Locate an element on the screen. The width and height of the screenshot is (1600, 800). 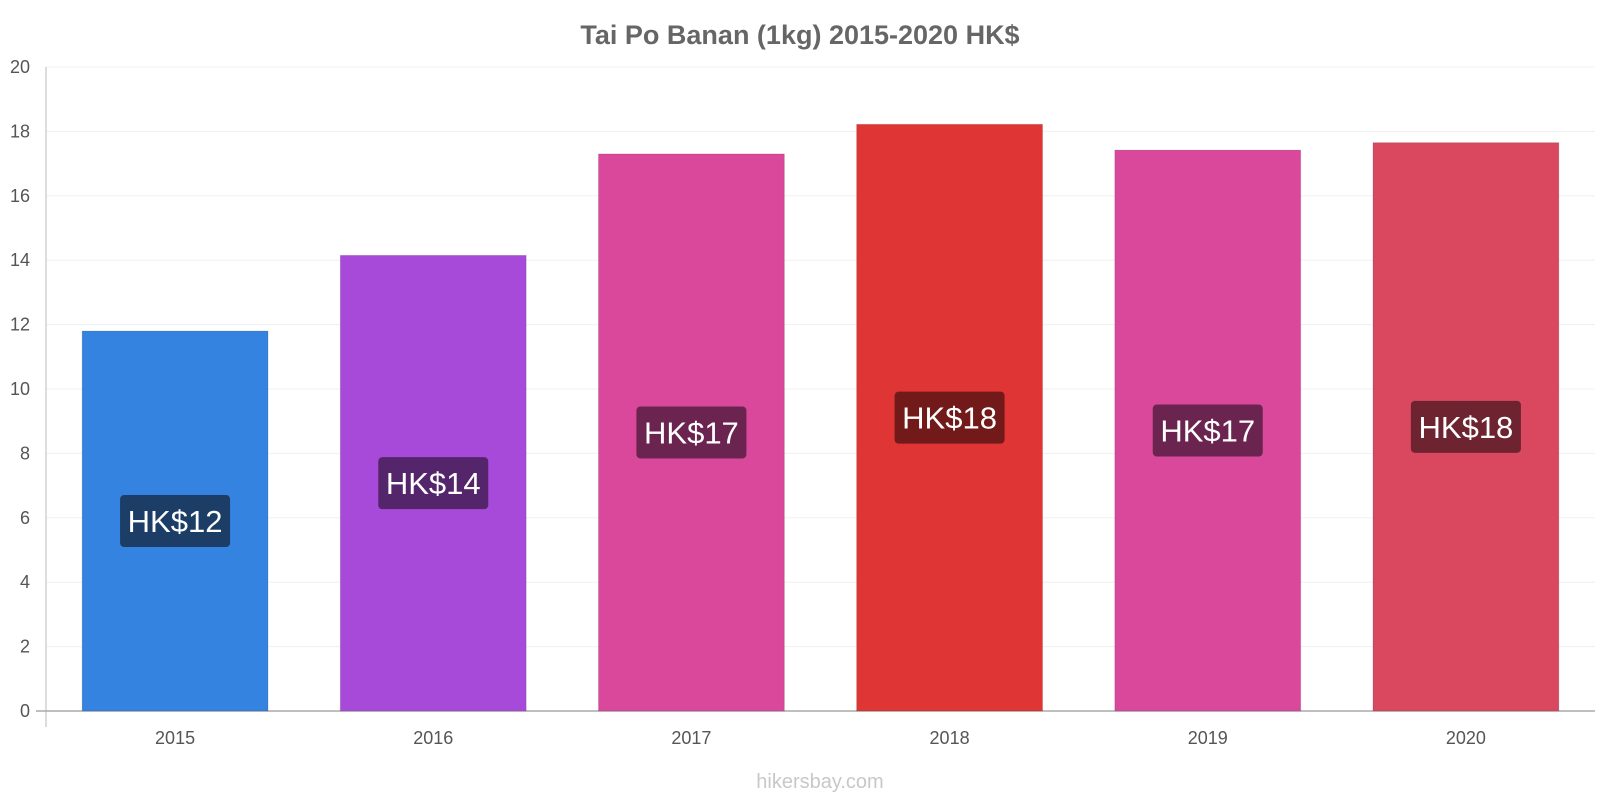
y-tick-label: 2 is located at coordinates (25, 647).